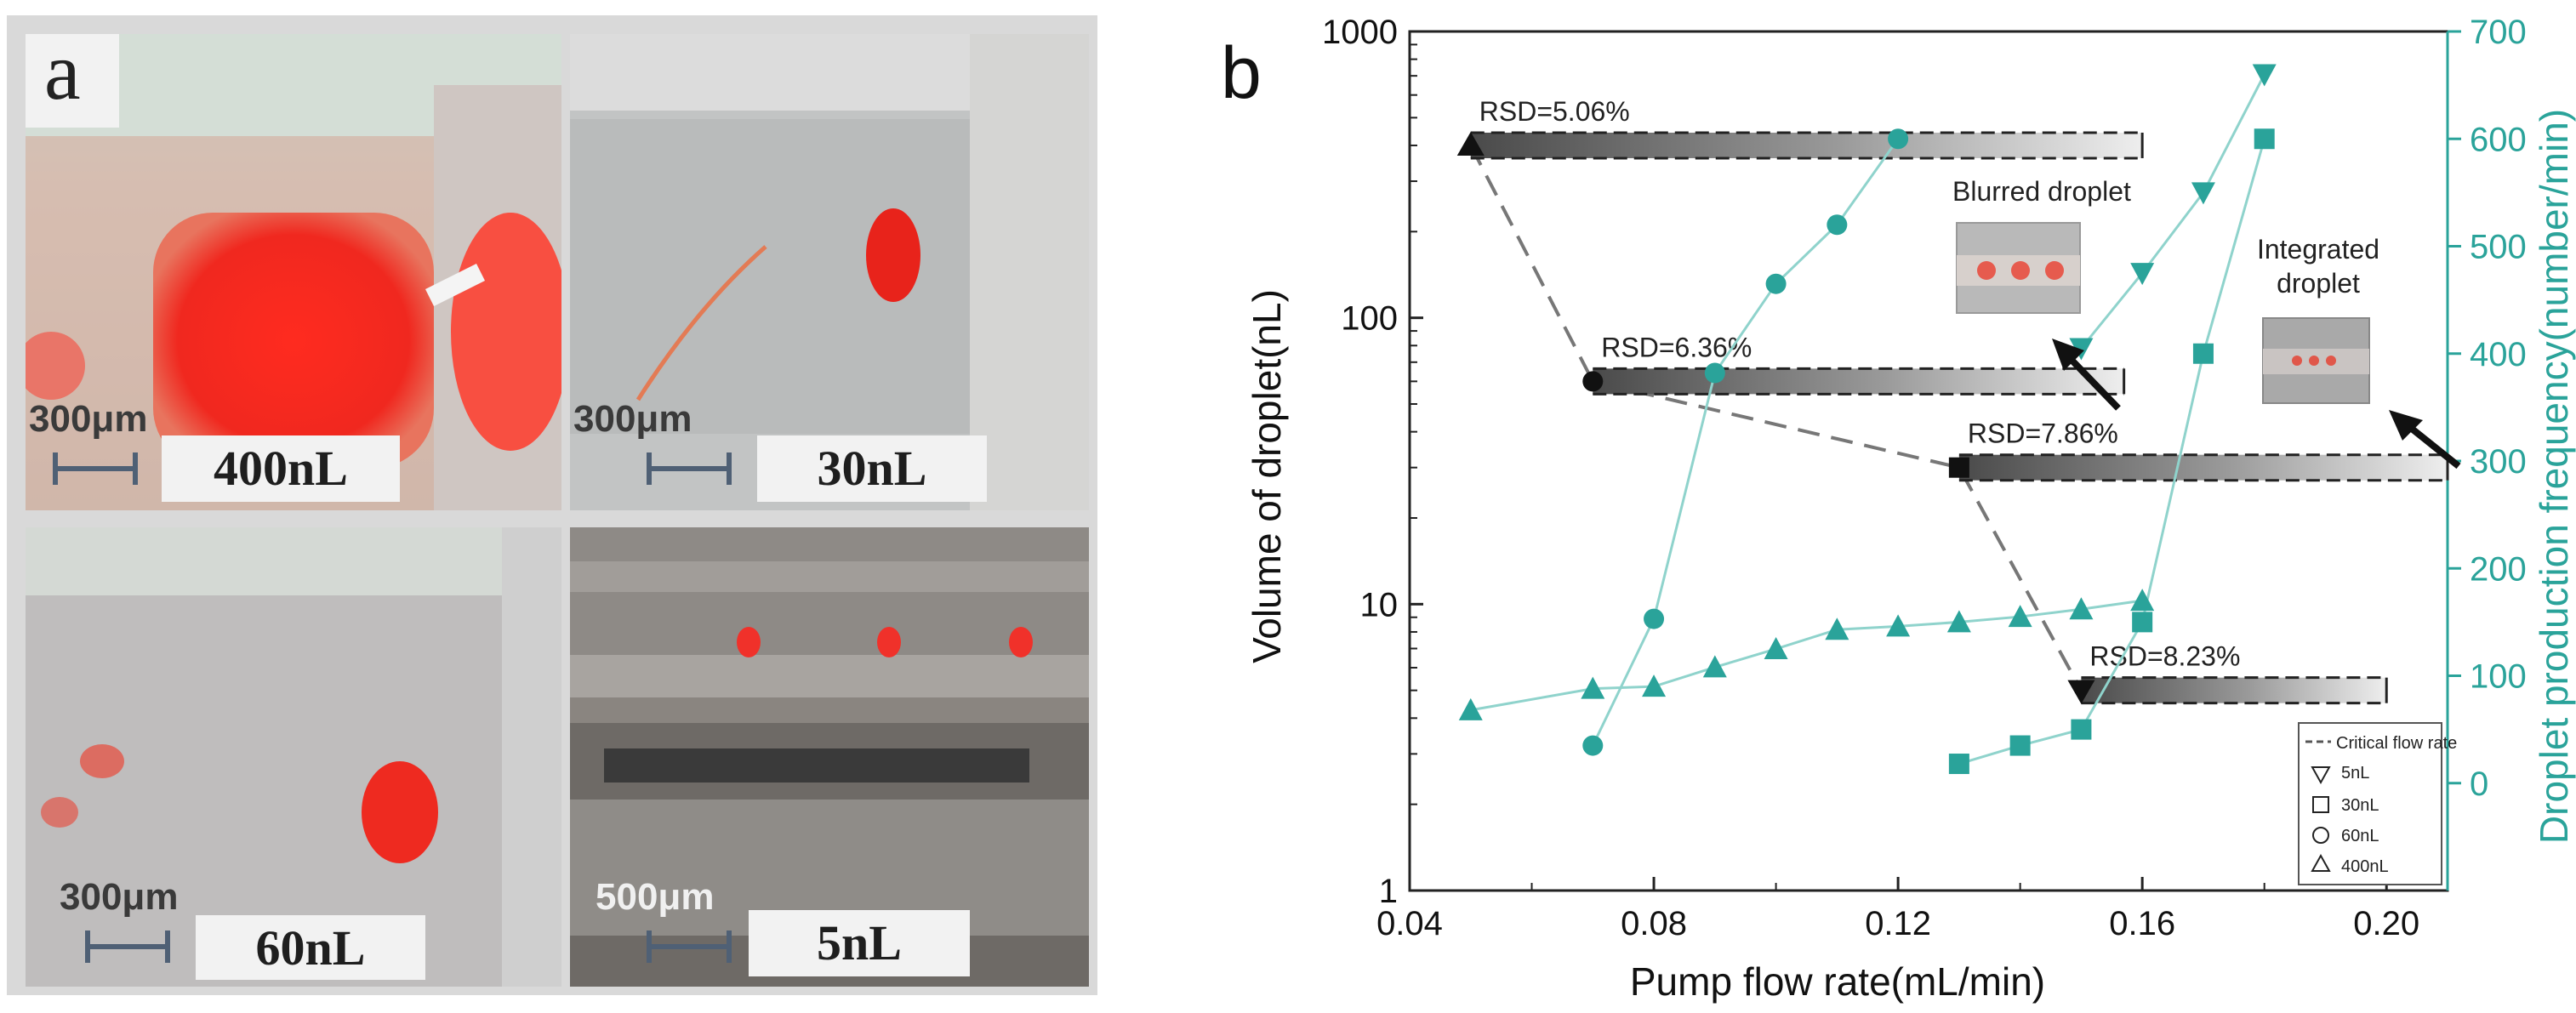  Describe the element at coordinates (1410, 923) in the screenshot. I see `x-tick-label: 0.04` at that location.